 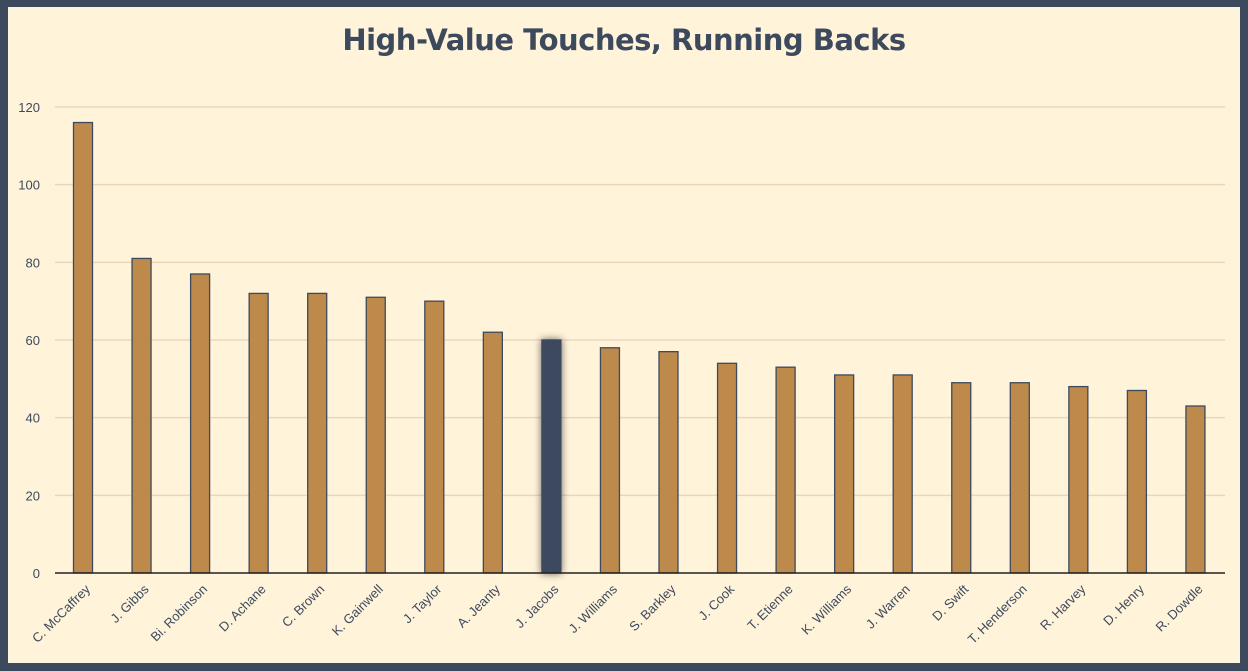 I want to click on x-tick-label: K. Williams, so click(x=826, y=609).